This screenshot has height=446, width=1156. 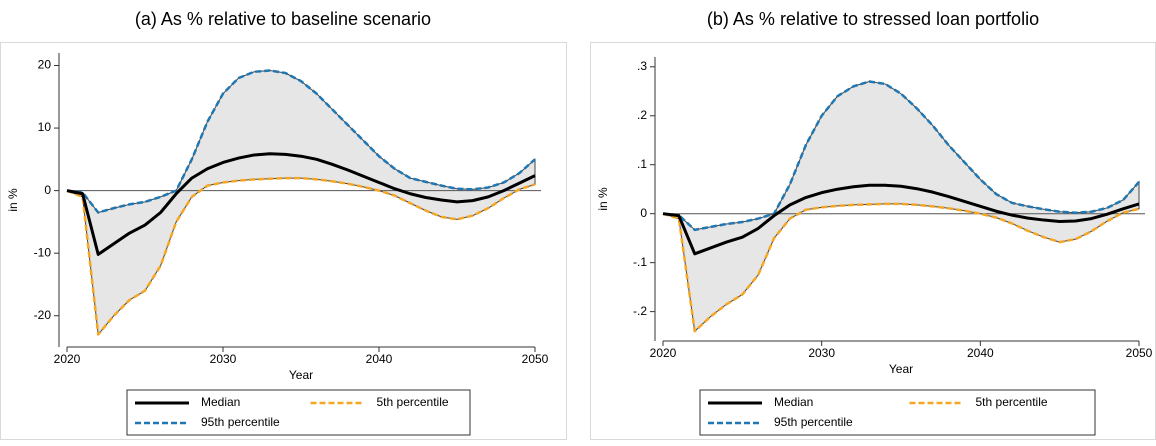 What do you see at coordinates (43, 315) in the screenshot?
I see `y-tick-label: -20` at bounding box center [43, 315].